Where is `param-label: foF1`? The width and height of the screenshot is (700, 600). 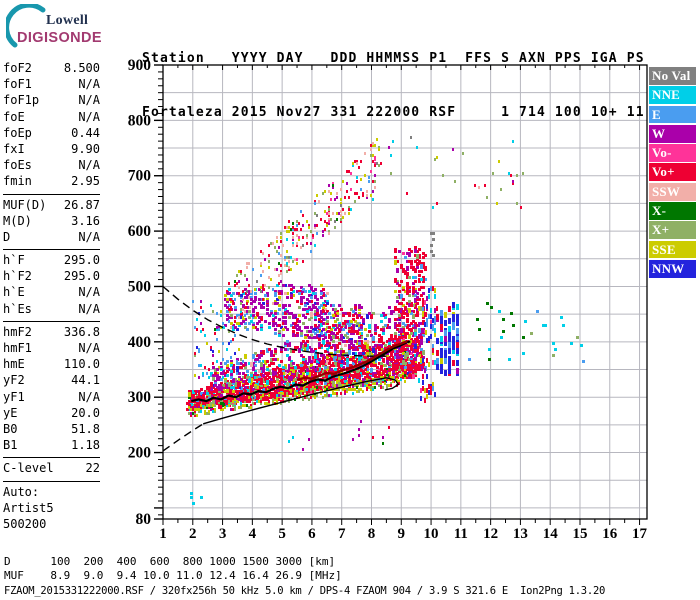
param-label: foF1 is located at coordinates (17, 84).